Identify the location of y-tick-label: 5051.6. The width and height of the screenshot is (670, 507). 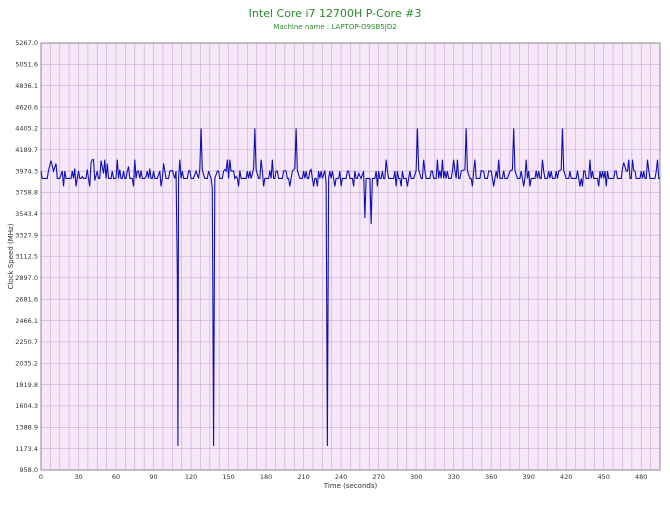
(26, 65).